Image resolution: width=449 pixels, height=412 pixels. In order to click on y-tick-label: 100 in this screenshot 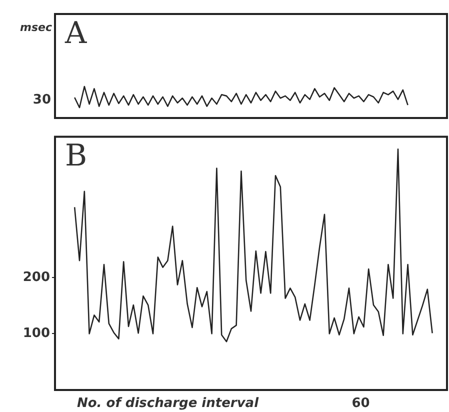, I will do `click(36, 334)`.